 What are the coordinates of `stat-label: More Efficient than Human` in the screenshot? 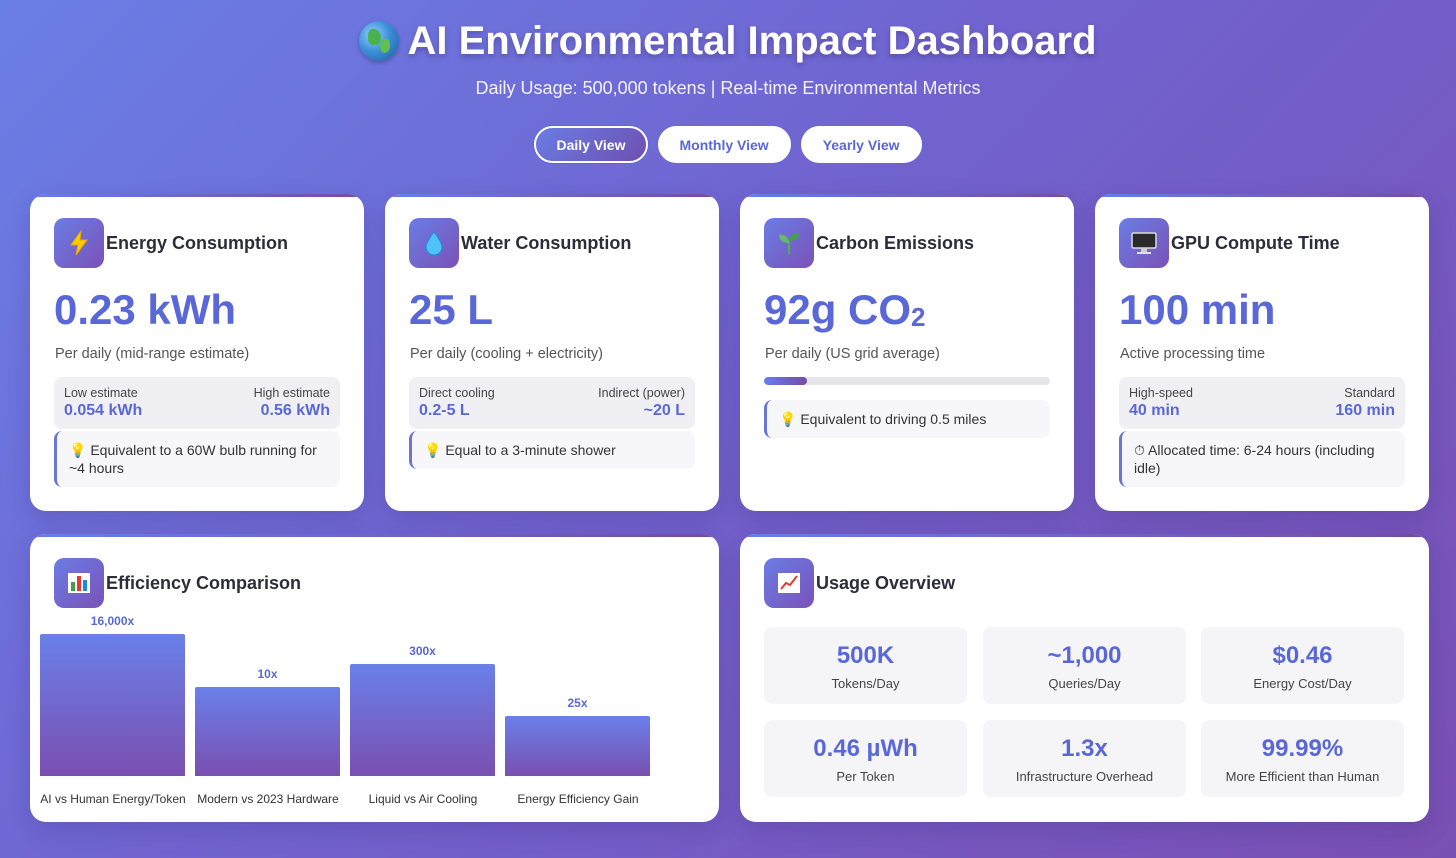 It's located at (1302, 776).